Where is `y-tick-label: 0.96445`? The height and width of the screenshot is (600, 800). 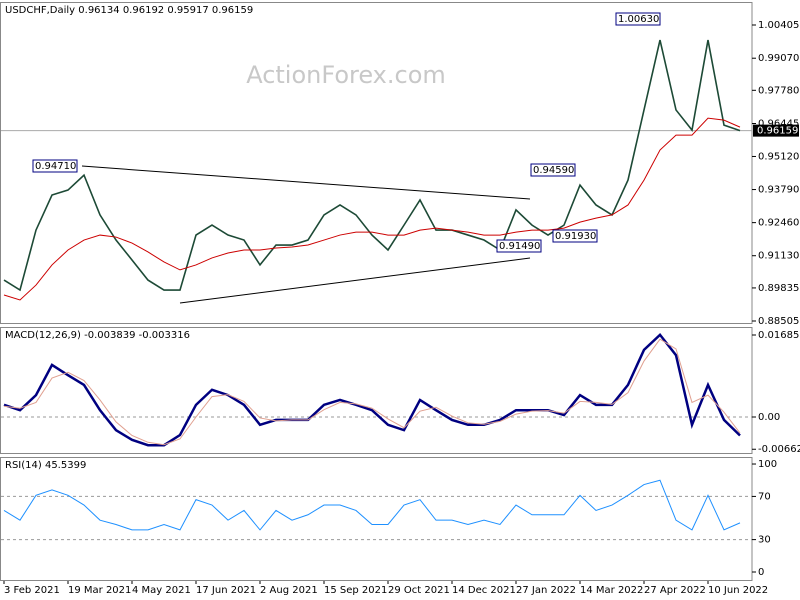
y-tick-label: 0.96445 is located at coordinates (778, 124).